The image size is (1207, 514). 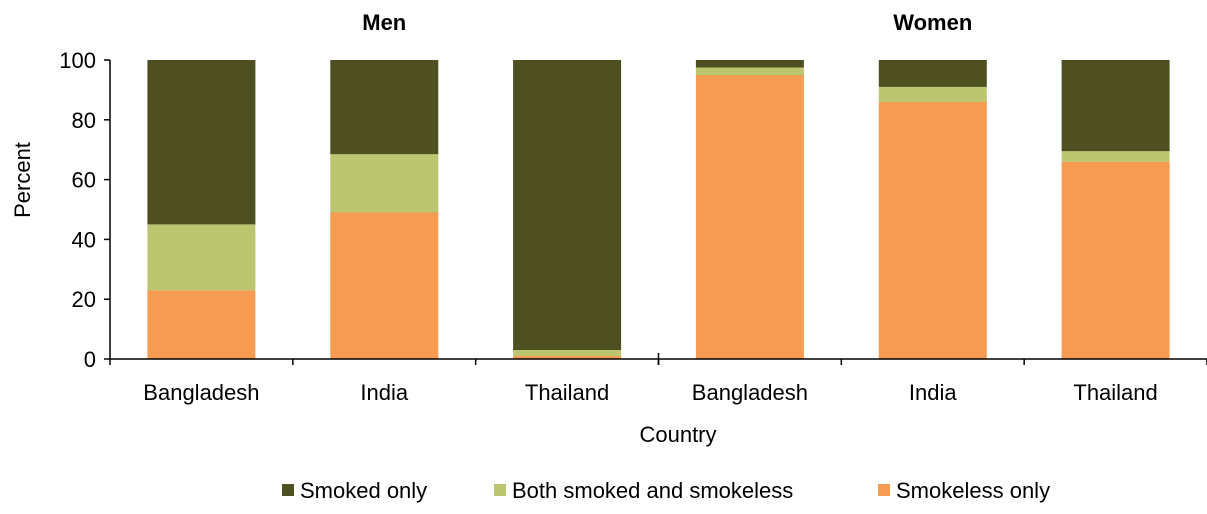 I want to click on panel-title: Women, so click(x=932, y=22).